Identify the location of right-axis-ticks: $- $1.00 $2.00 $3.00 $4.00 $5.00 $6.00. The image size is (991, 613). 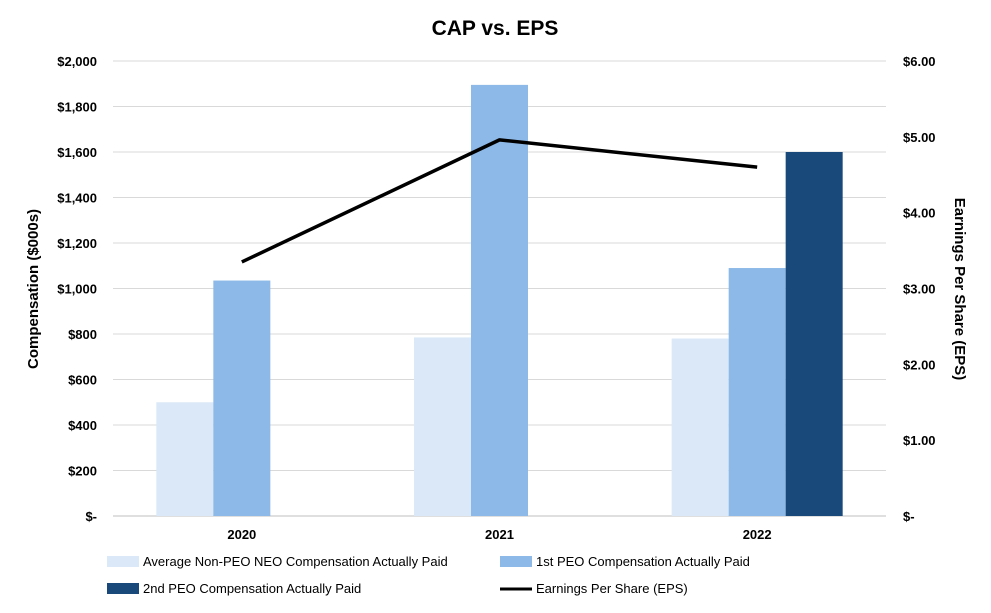
(919, 289).